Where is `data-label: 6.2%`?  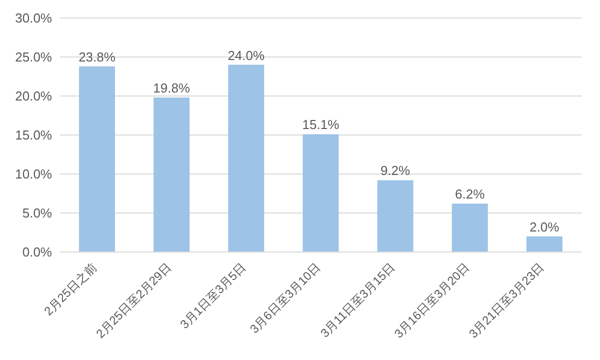 data-label: 6.2% is located at coordinates (470, 194).